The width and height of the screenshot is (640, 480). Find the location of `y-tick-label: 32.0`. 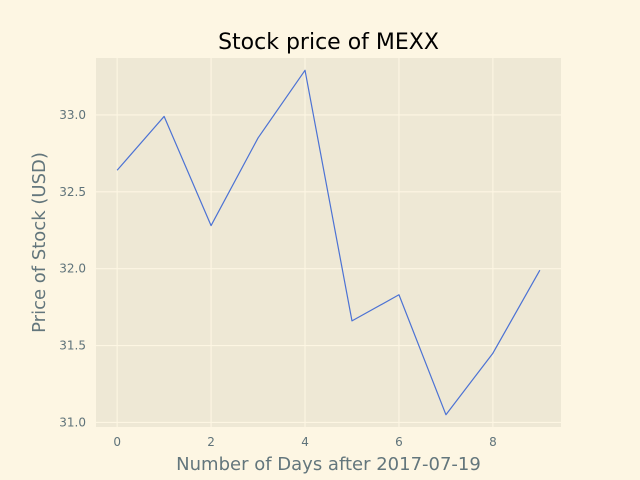

y-tick-label: 32.0 is located at coordinates (72, 269).